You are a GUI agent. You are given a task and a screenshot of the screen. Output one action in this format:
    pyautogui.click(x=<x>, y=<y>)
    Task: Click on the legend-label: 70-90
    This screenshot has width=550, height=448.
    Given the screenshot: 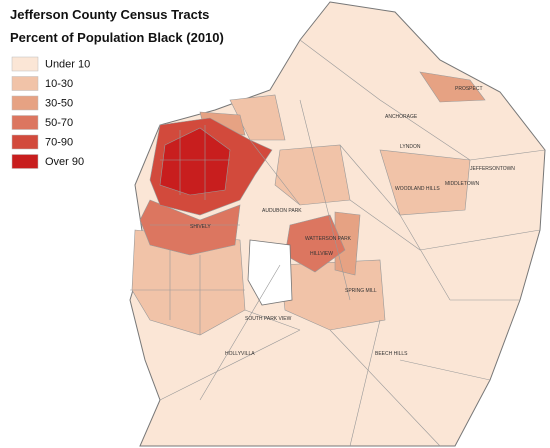 What is the action you would take?
    pyautogui.click(x=59, y=142)
    